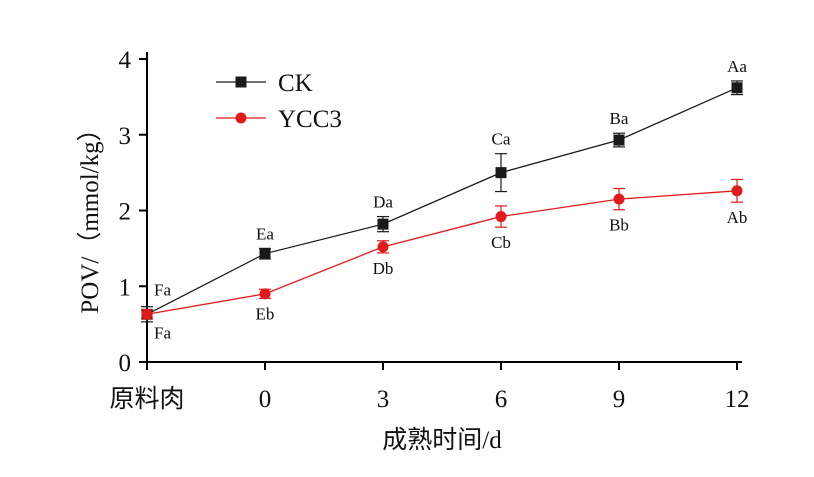 This screenshot has height=477, width=814. Describe the element at coordinates (429, 387) in the screenshot. I see `x-ticks: 原料肉 0 3 6 9 12` at that location.